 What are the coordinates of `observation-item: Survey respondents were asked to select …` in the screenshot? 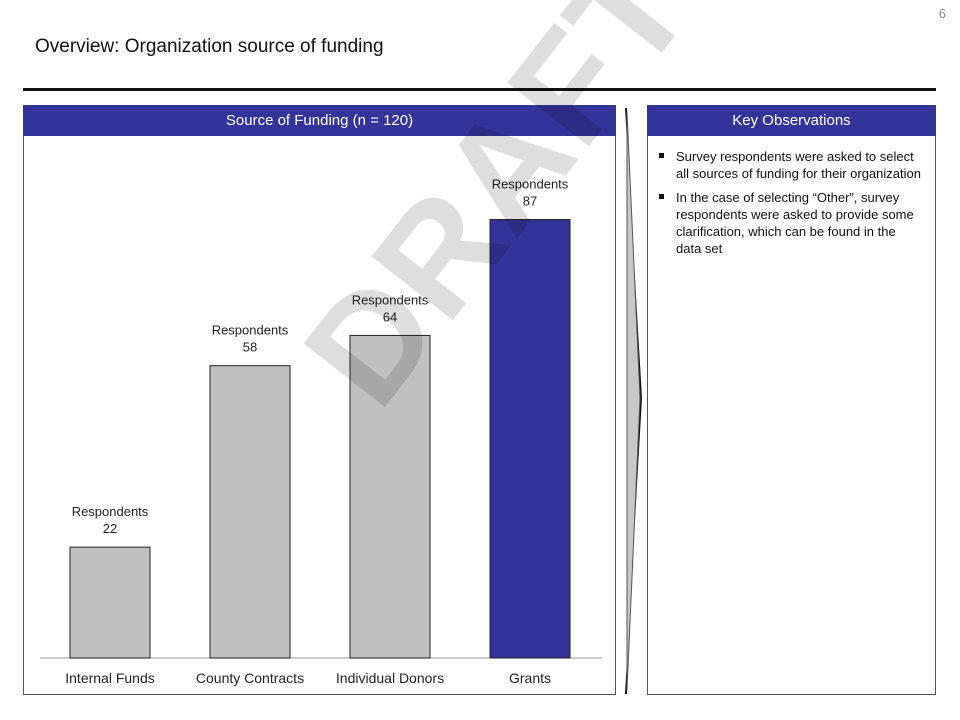 It's located at (789, 165).